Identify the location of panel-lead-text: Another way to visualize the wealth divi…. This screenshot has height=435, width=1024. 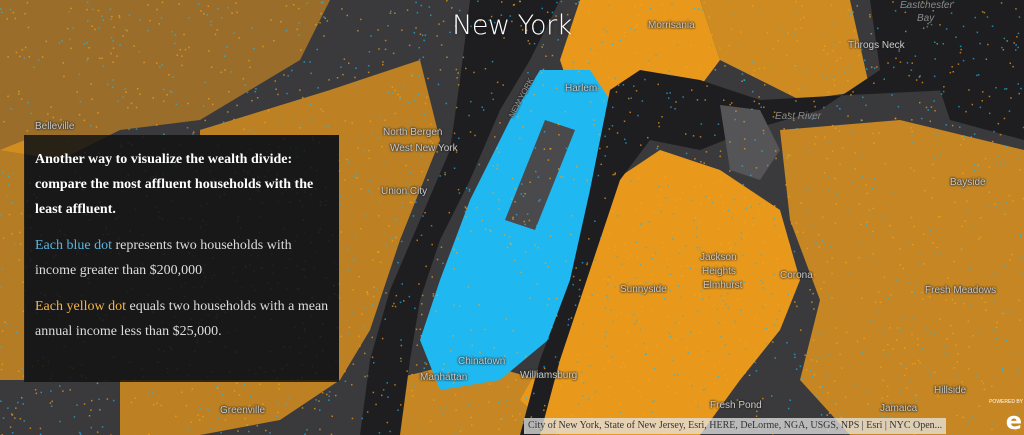
(174, 184).